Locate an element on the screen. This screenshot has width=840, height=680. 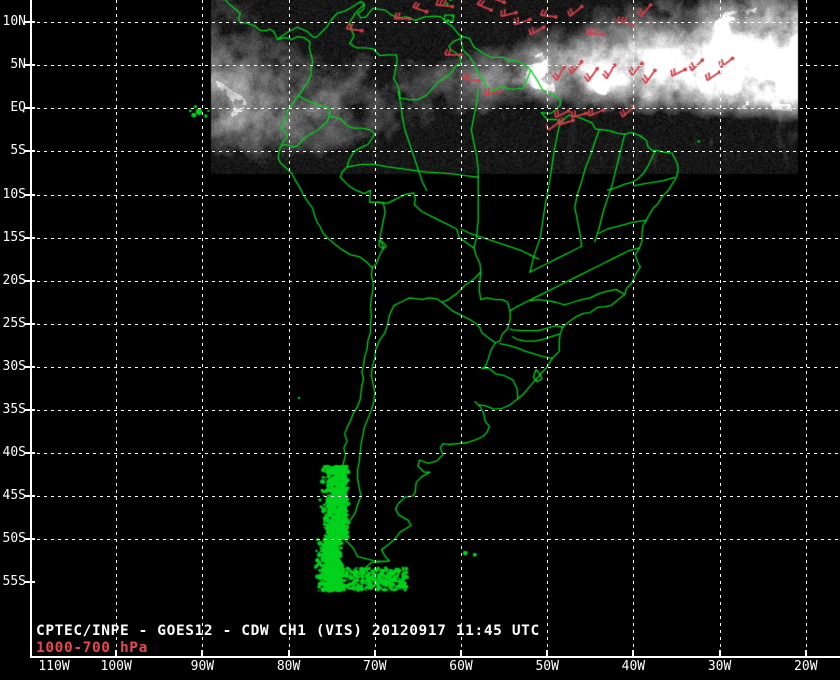
y-tick-50S is located at coordinates (30, 539).